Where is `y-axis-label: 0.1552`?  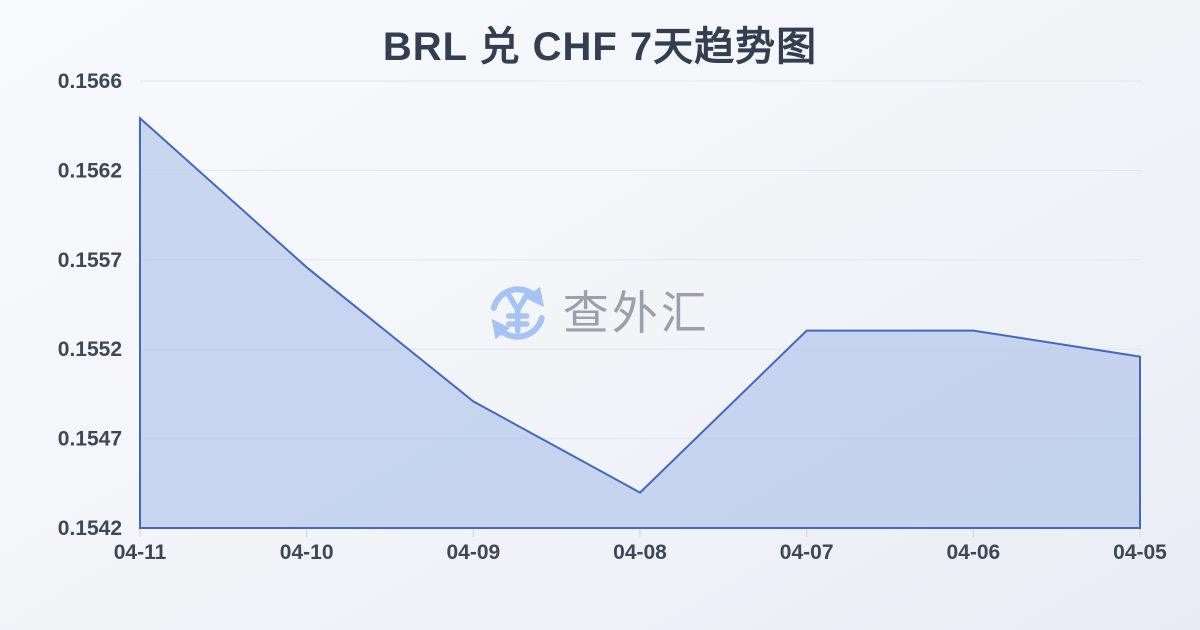 y-axis-label: 0.1552 is located at coordinates (90, 349).